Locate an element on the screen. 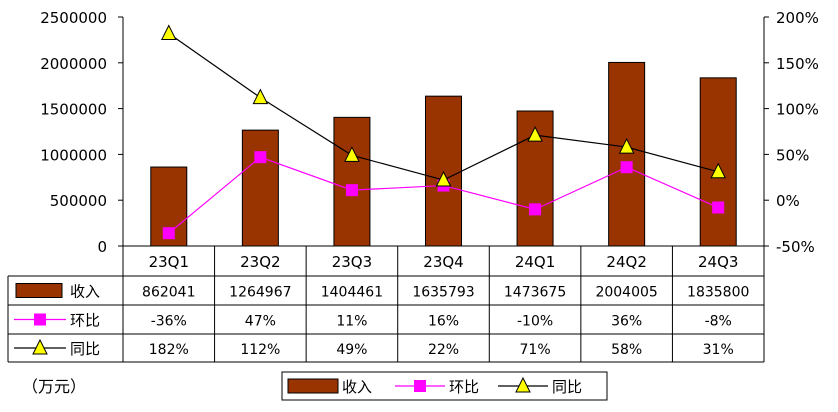 Image resolution: width=838 pixels, height=412 pixels. marker-yoy-23Q2 is located at coordinates (260, 96).